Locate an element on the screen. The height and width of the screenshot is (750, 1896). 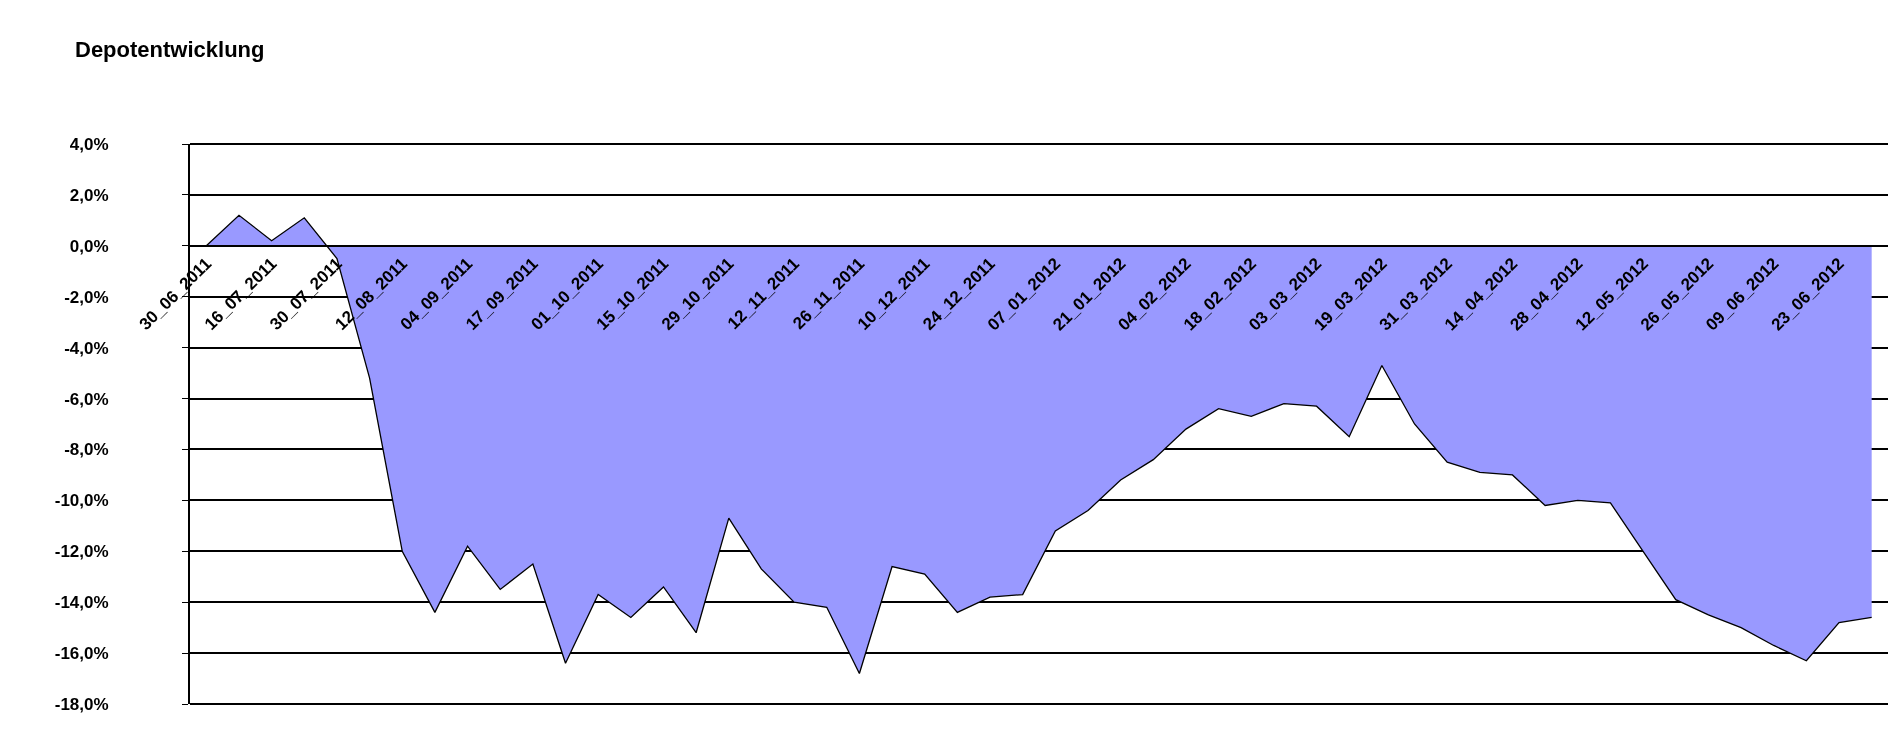
y-tick-label: -2,0% is located at coordinates (86, 297).